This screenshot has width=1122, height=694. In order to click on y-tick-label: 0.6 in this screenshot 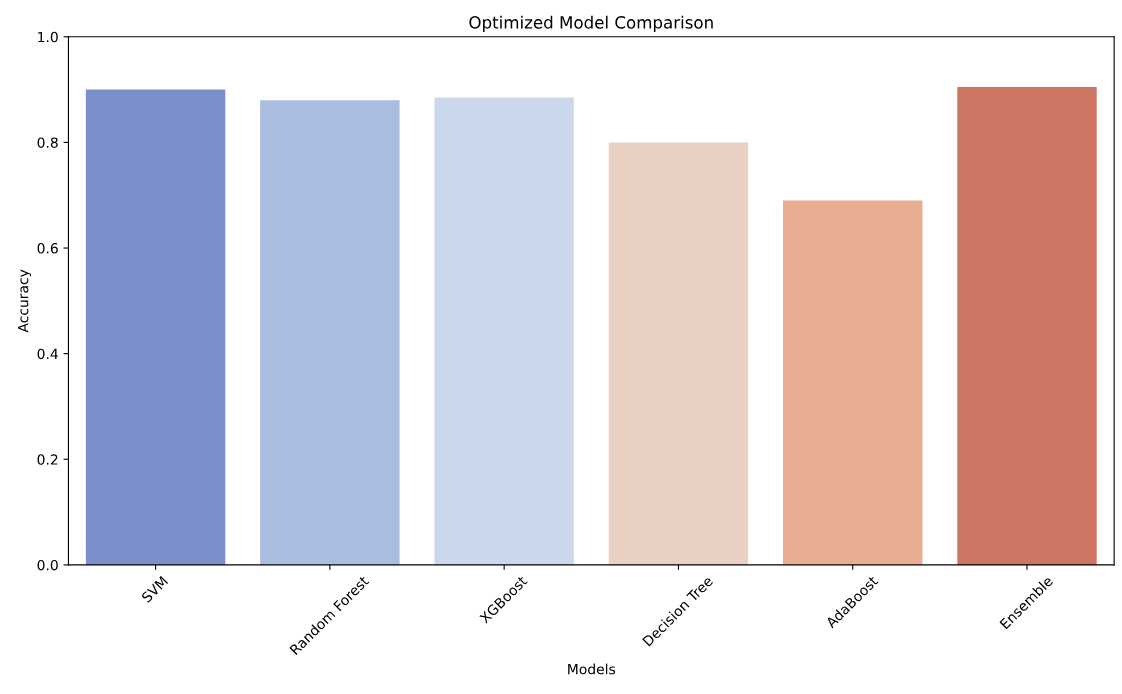, I will do `click(47, 248)`.